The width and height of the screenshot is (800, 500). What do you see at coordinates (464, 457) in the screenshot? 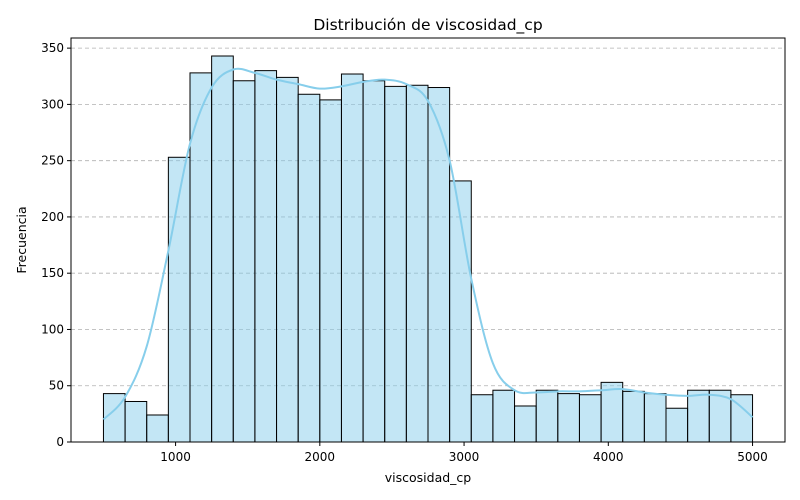
I see `x-tick-label: 3000` at bounding box center [464, 457].